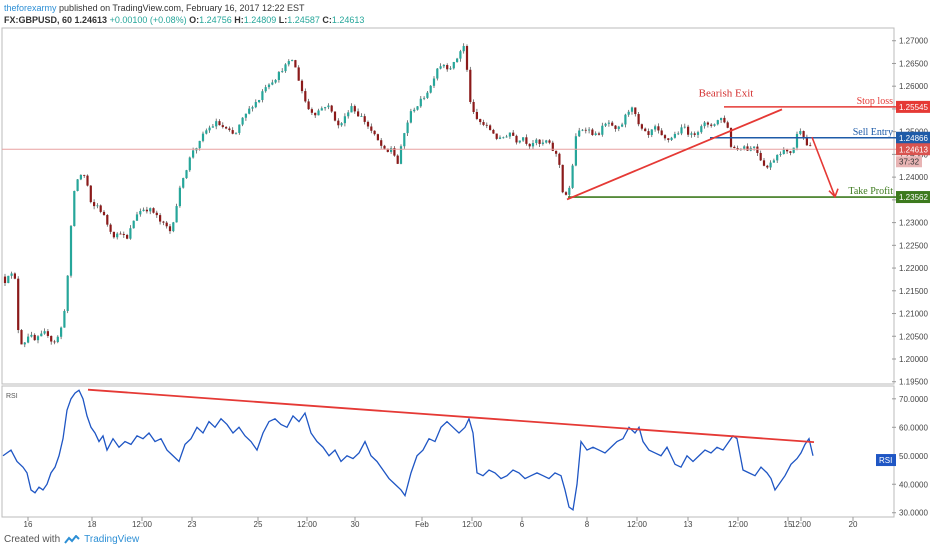 Image resolution: width=932 pixels, height=550 pixels. I want to click on time-axis-label: 12:00, so click(307, 524).